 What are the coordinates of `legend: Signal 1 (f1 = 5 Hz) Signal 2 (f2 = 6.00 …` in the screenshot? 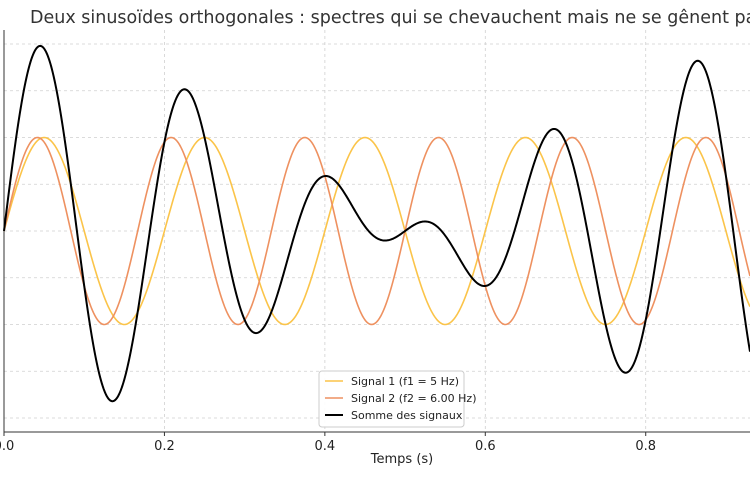 It's located at (397, 399).